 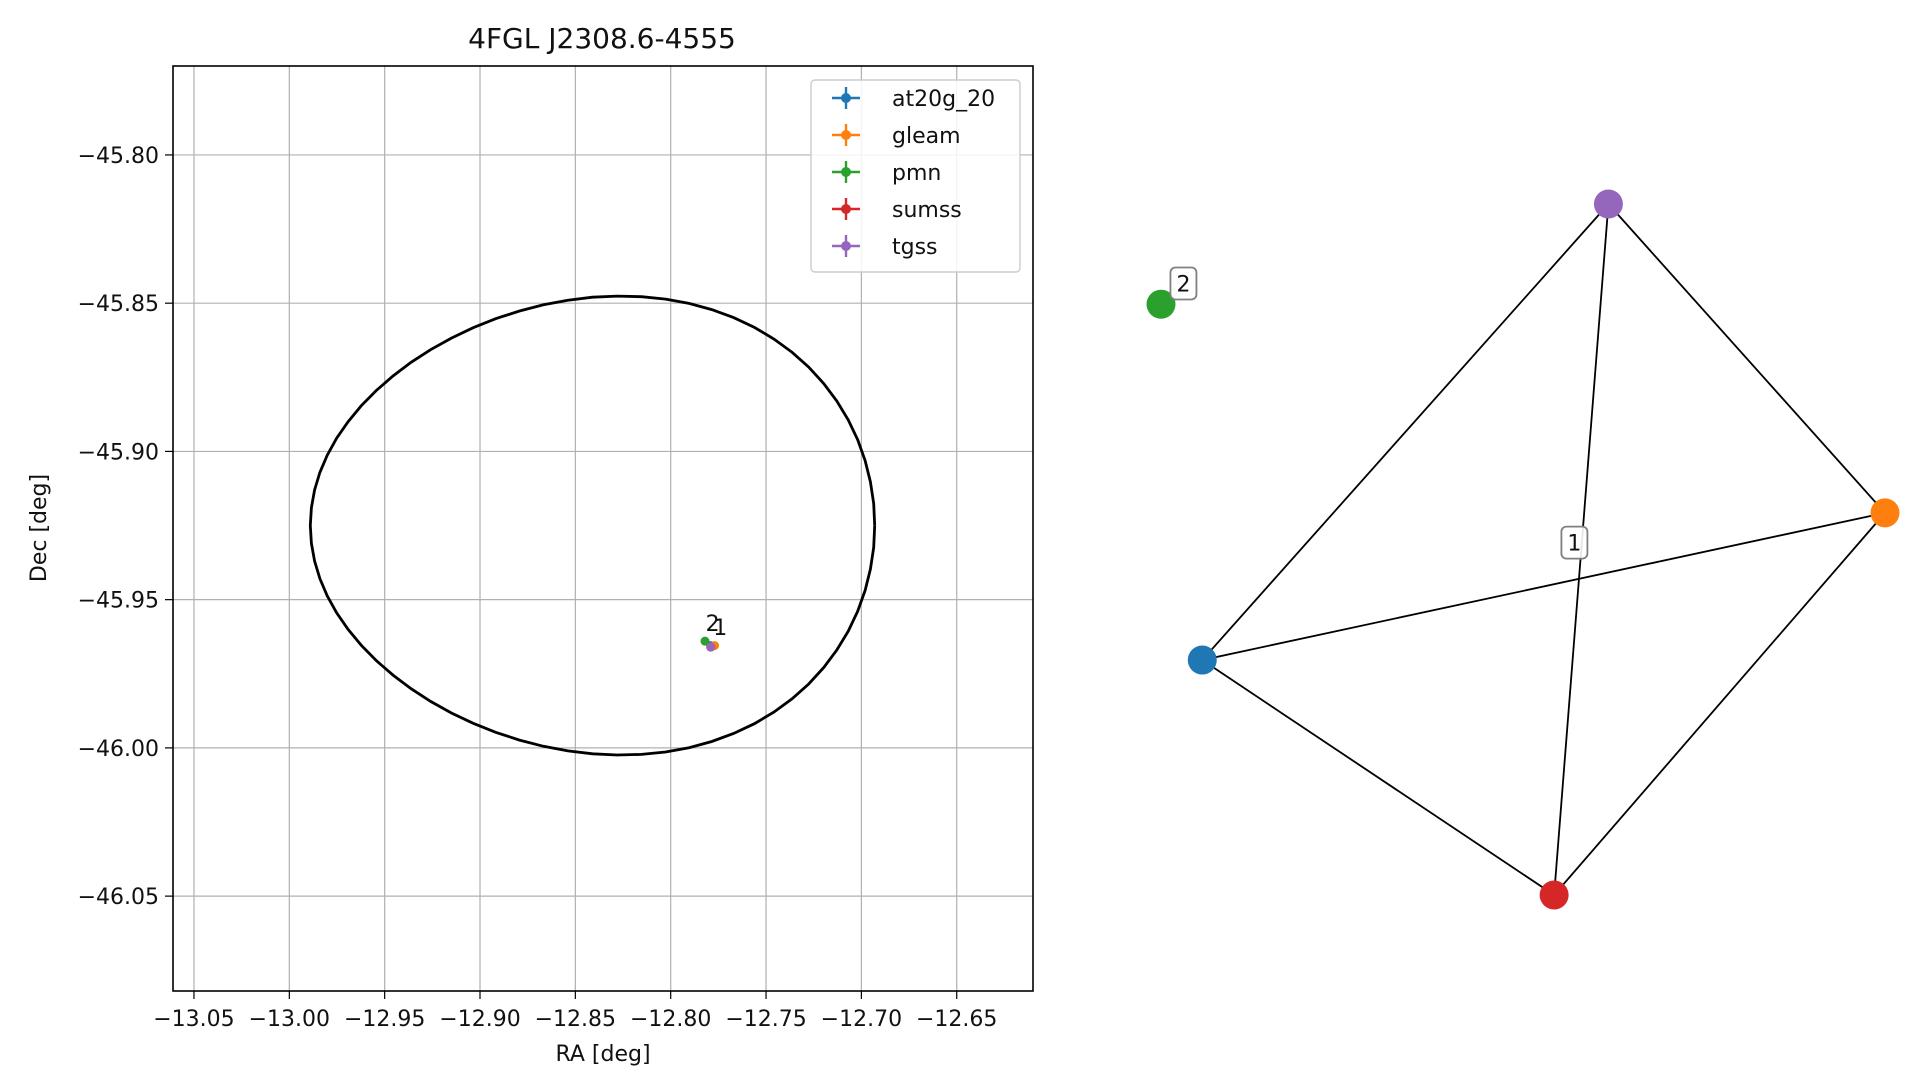 What do you see at coordinates (125, 527) in the screenshot?
I see `y-axis-ticks: −45.80 −45.85 −45.90 −45.95 −46.00 −46.05` at bounding box center [125, 527].